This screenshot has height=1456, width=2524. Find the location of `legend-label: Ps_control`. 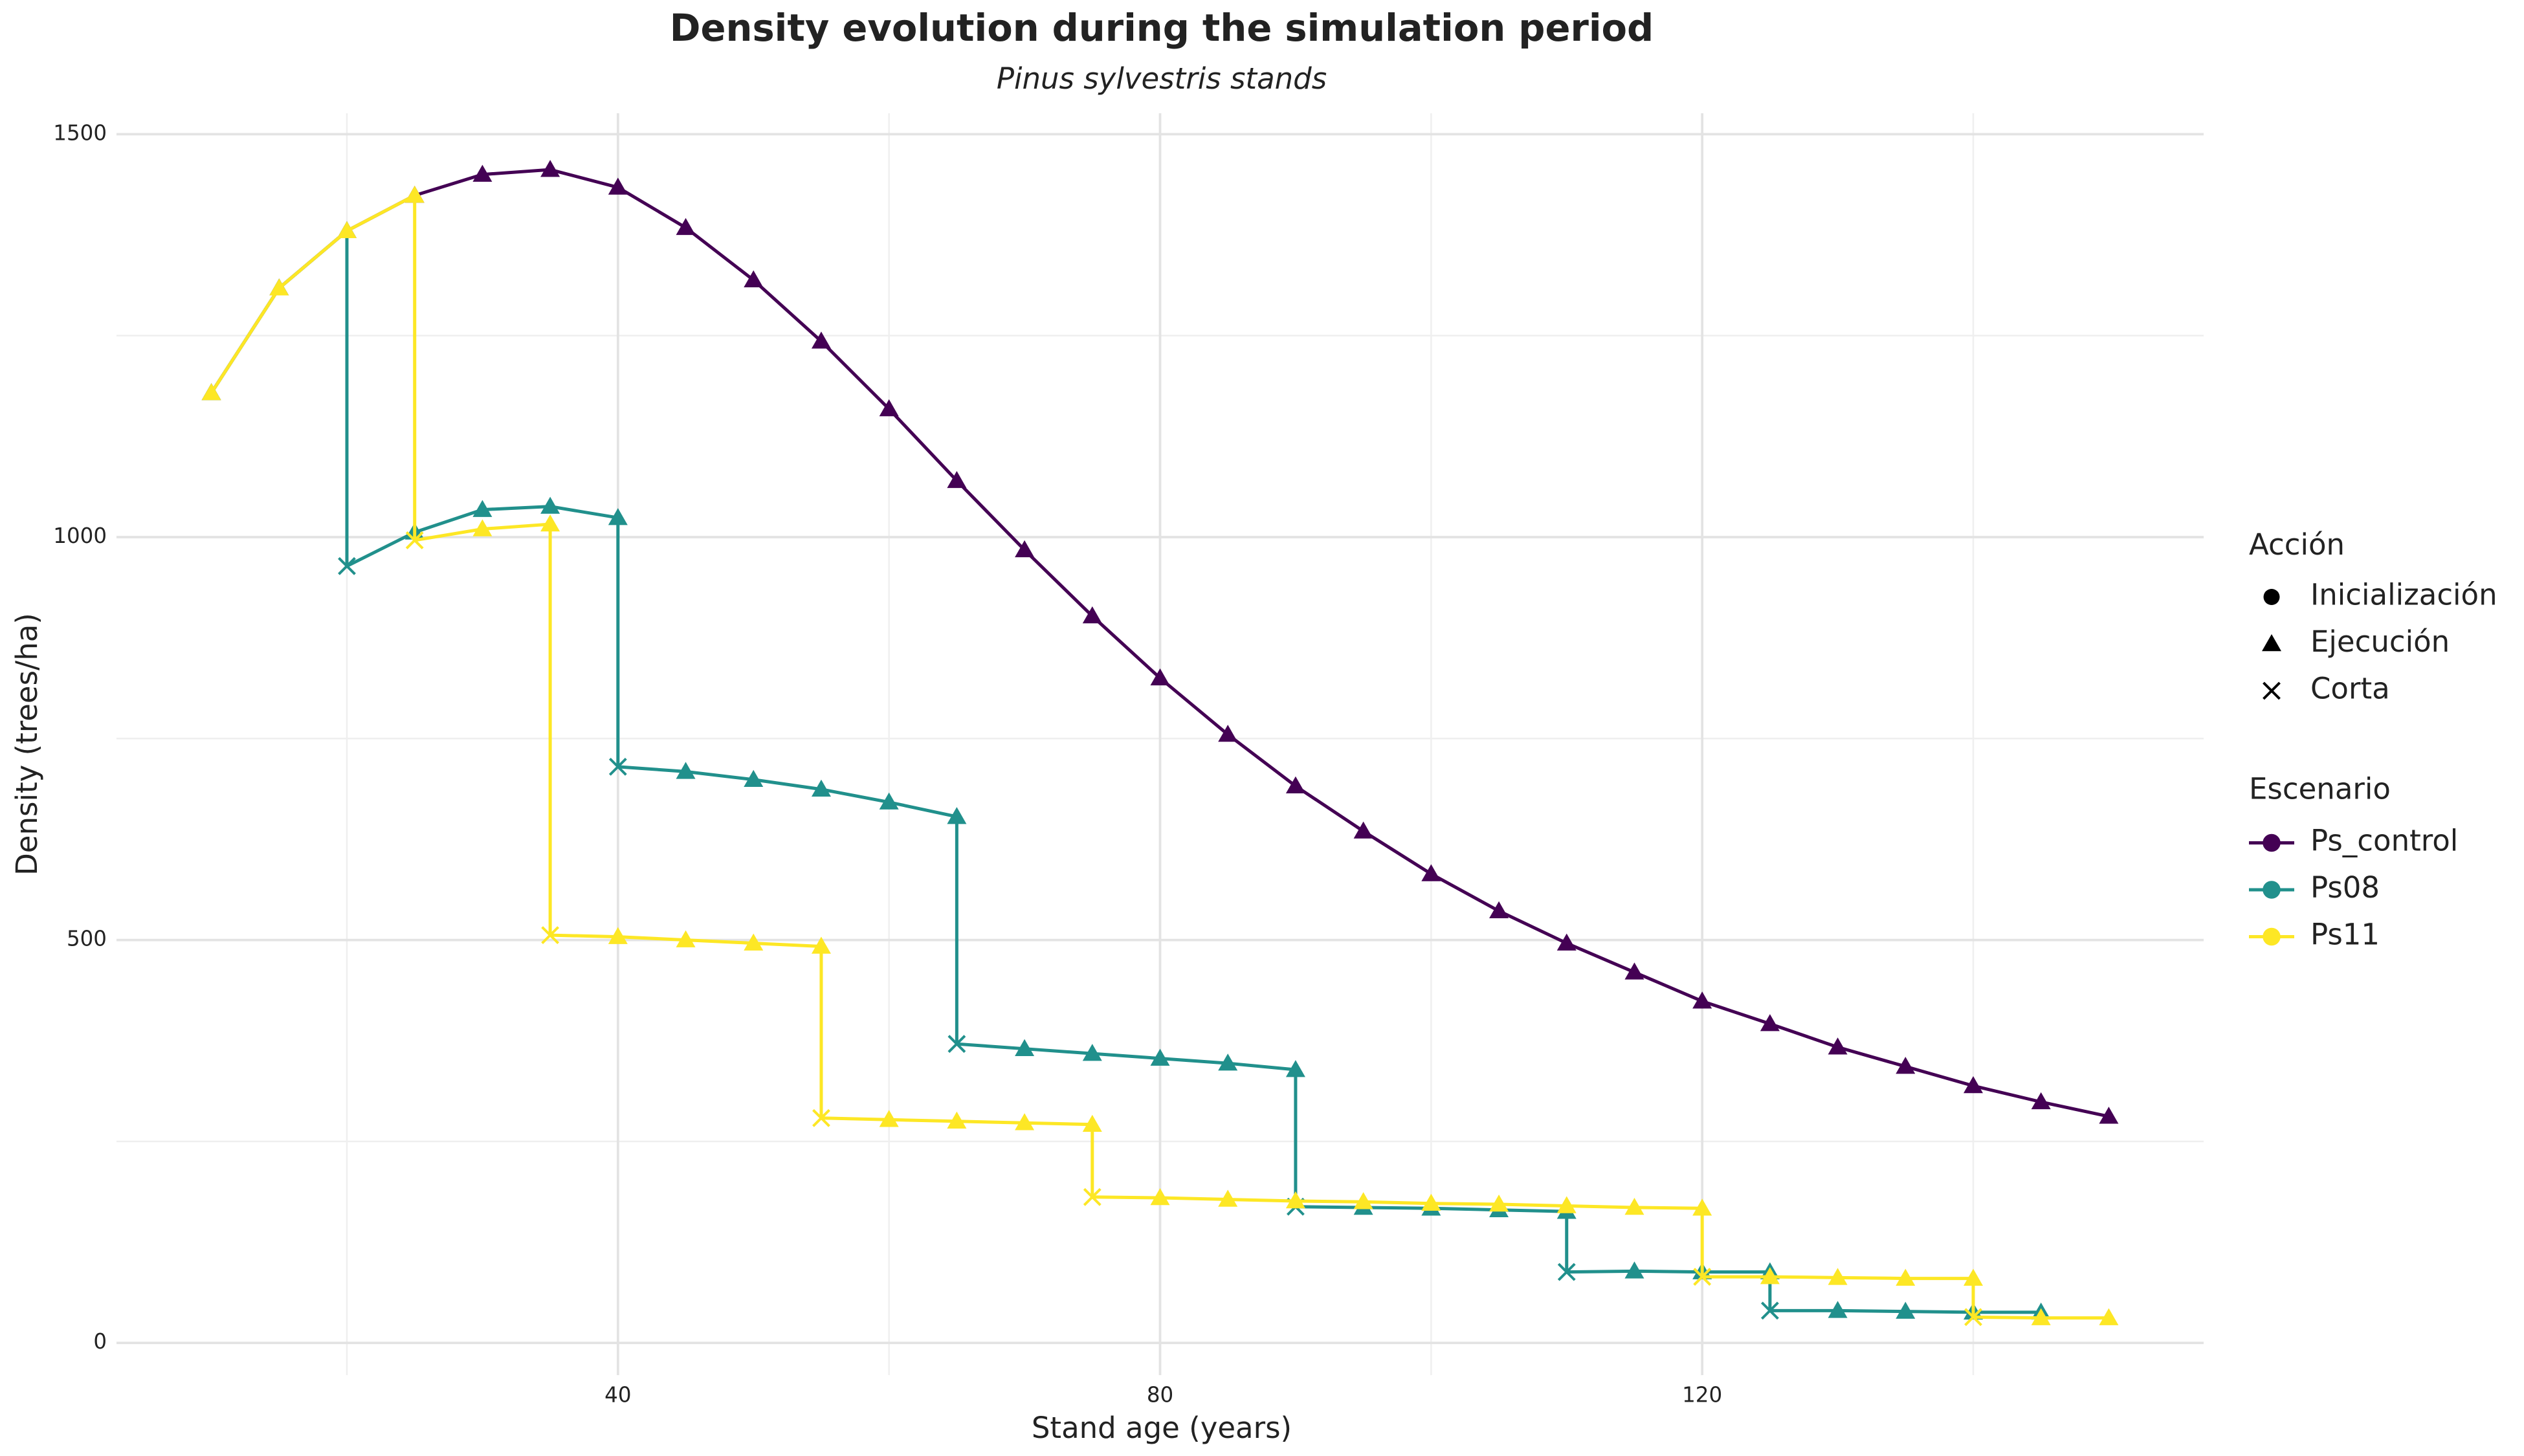

legend-label: Ps_control is located at coordinates (2384, 841).